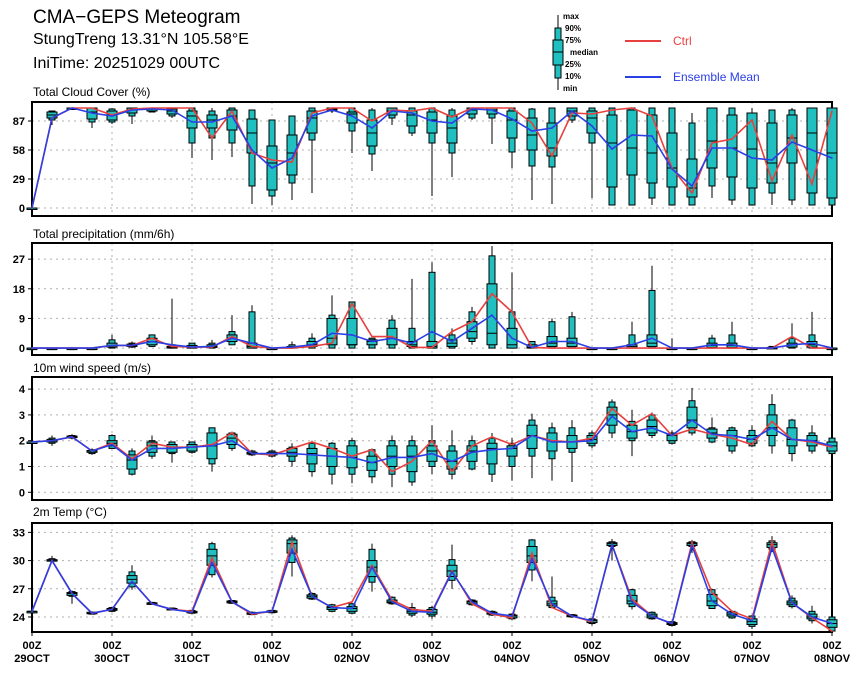 The height and width of the screenshot is (678, 860). What do you see at coordinates (32, 659) in the screenshot?
I see `x-tick-date-label: 29OCT` at bounding box center [32, 659].